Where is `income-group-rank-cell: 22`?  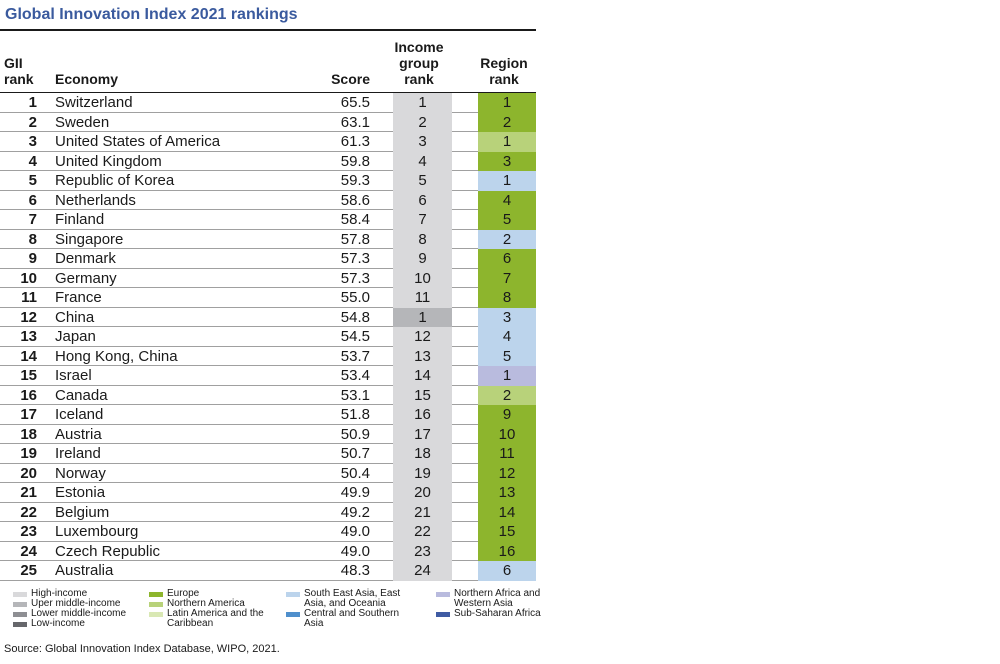
income-group-rank-cell: 22 is located at coordinates (422, 532).